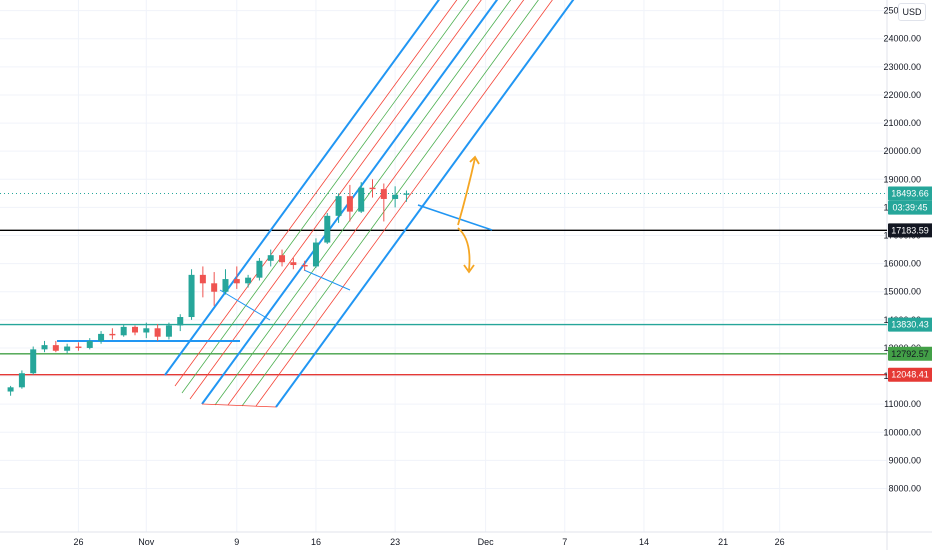  What do you see at coordinates (902, 432) in the screenshot?
I see `price-axis-tick: 10000.00` at bounding box center [902, 432].